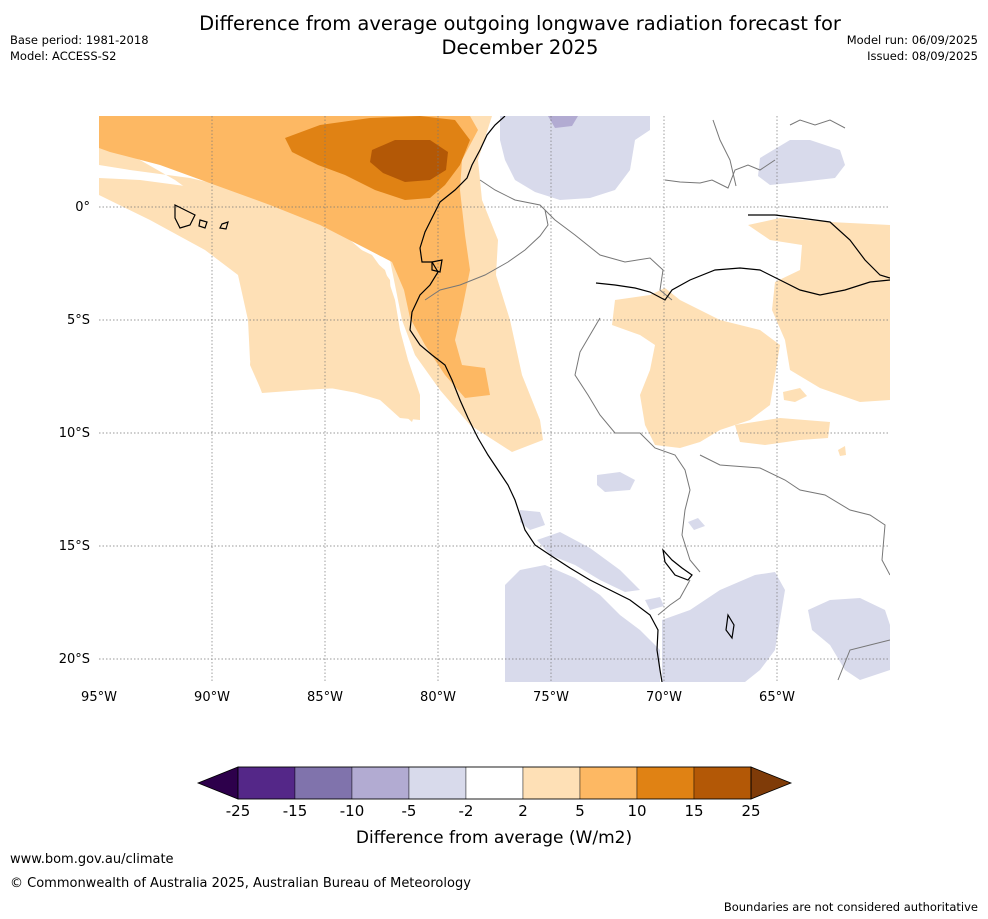  Describe the element at coordinates (437, 266) in the screenshot. I see `gulf-of-guayaquil-island` at that location.